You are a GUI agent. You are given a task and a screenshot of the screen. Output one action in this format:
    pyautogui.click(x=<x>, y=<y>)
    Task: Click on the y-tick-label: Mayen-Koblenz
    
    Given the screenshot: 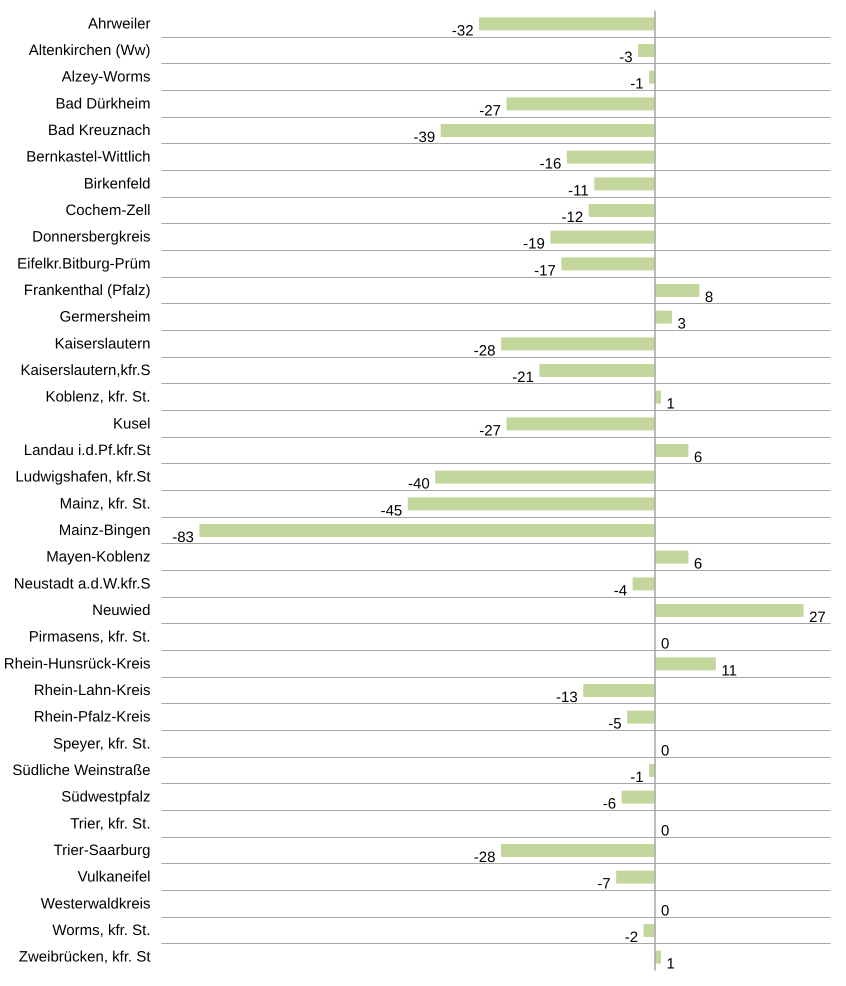 What is the action you would take?
    pyautogui.click(x=98, y=557)
    